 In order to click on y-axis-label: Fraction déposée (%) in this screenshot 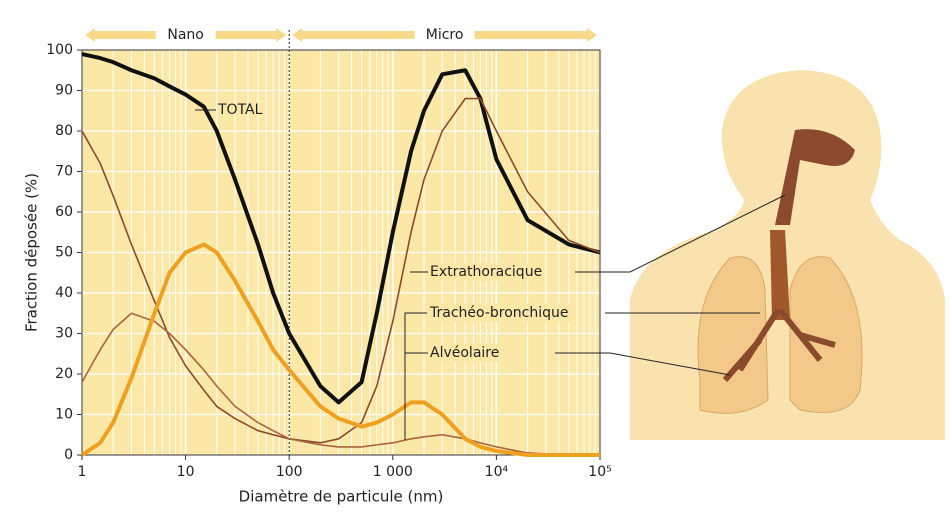, I will do `click(32, 252)`.